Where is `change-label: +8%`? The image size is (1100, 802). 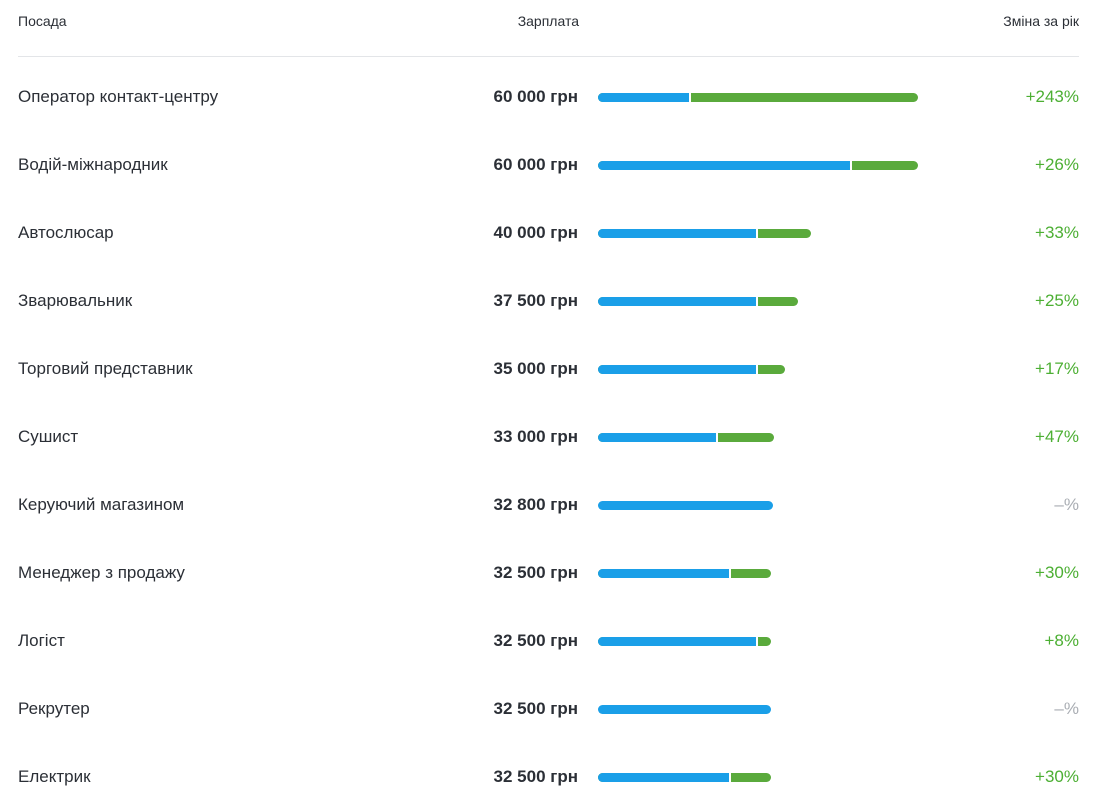
change-label: +8% is located at coordinates (1062, 640).